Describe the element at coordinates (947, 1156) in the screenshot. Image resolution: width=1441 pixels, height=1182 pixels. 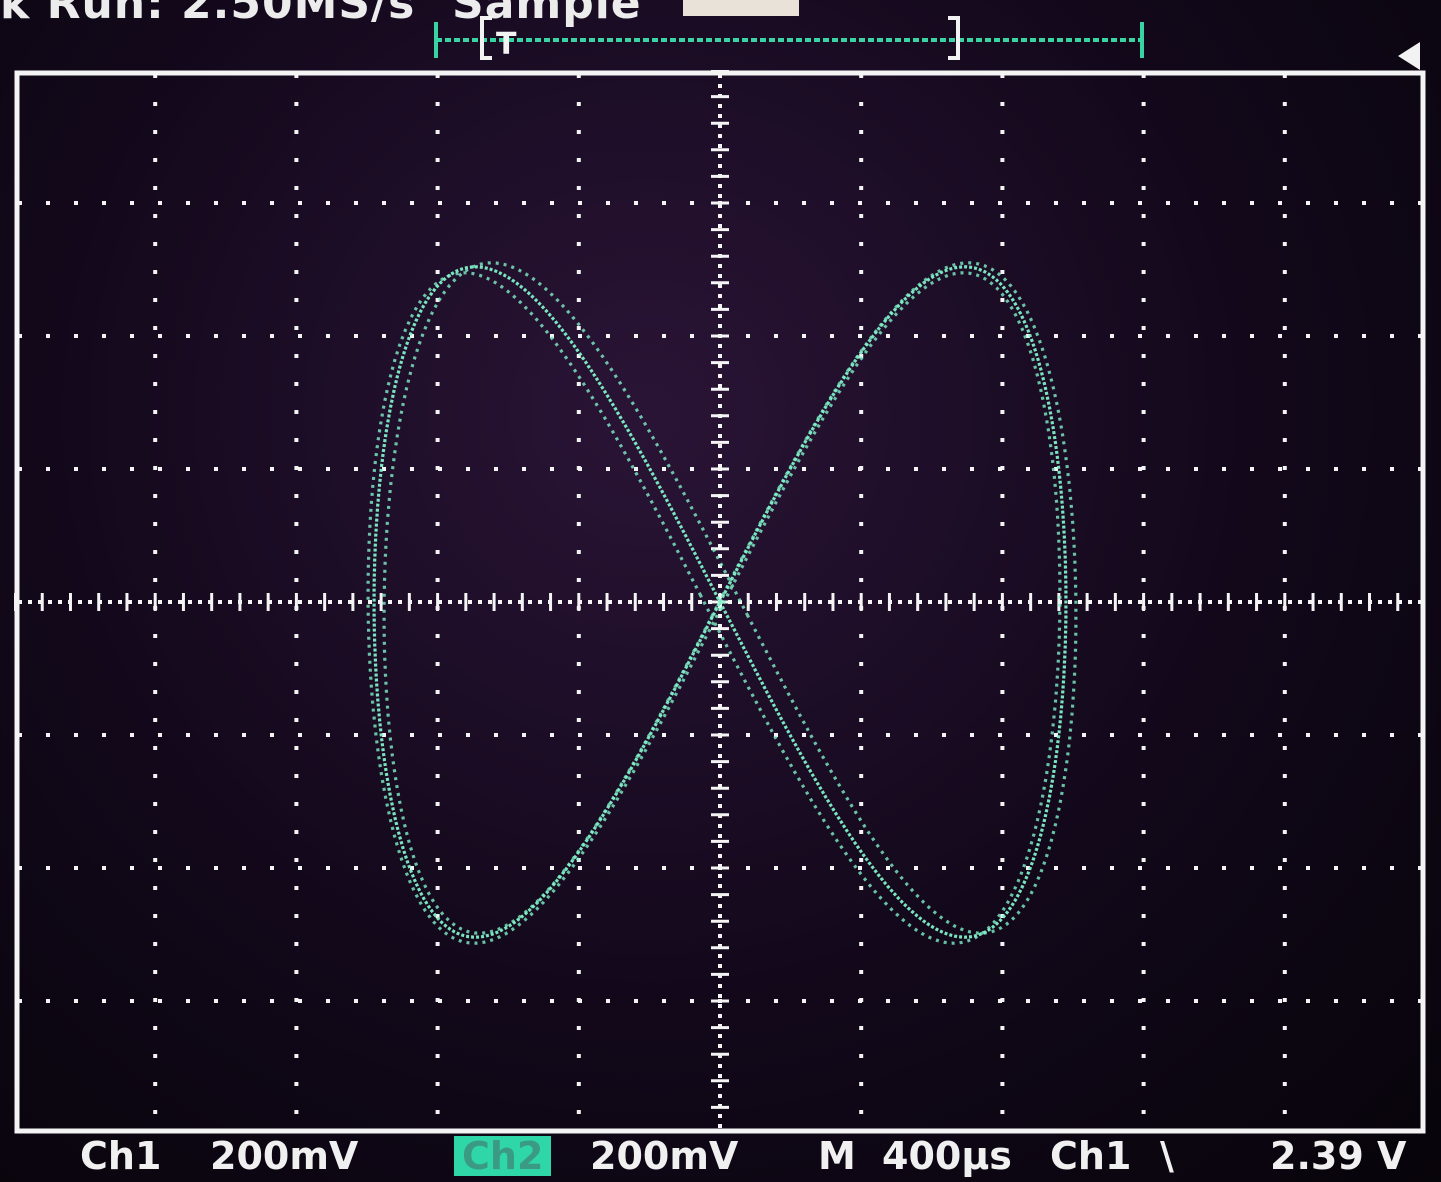
I see `timebase-value: 400µs` at that location.